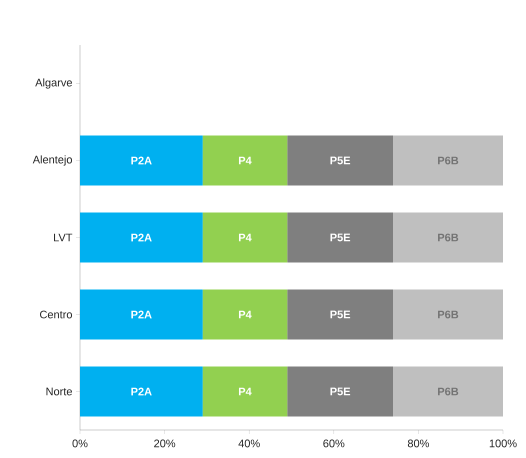 Image resolution: width=526 pixels, height=458 pixels. I want to click on x-tick-label: 0%, so click(80, 444).